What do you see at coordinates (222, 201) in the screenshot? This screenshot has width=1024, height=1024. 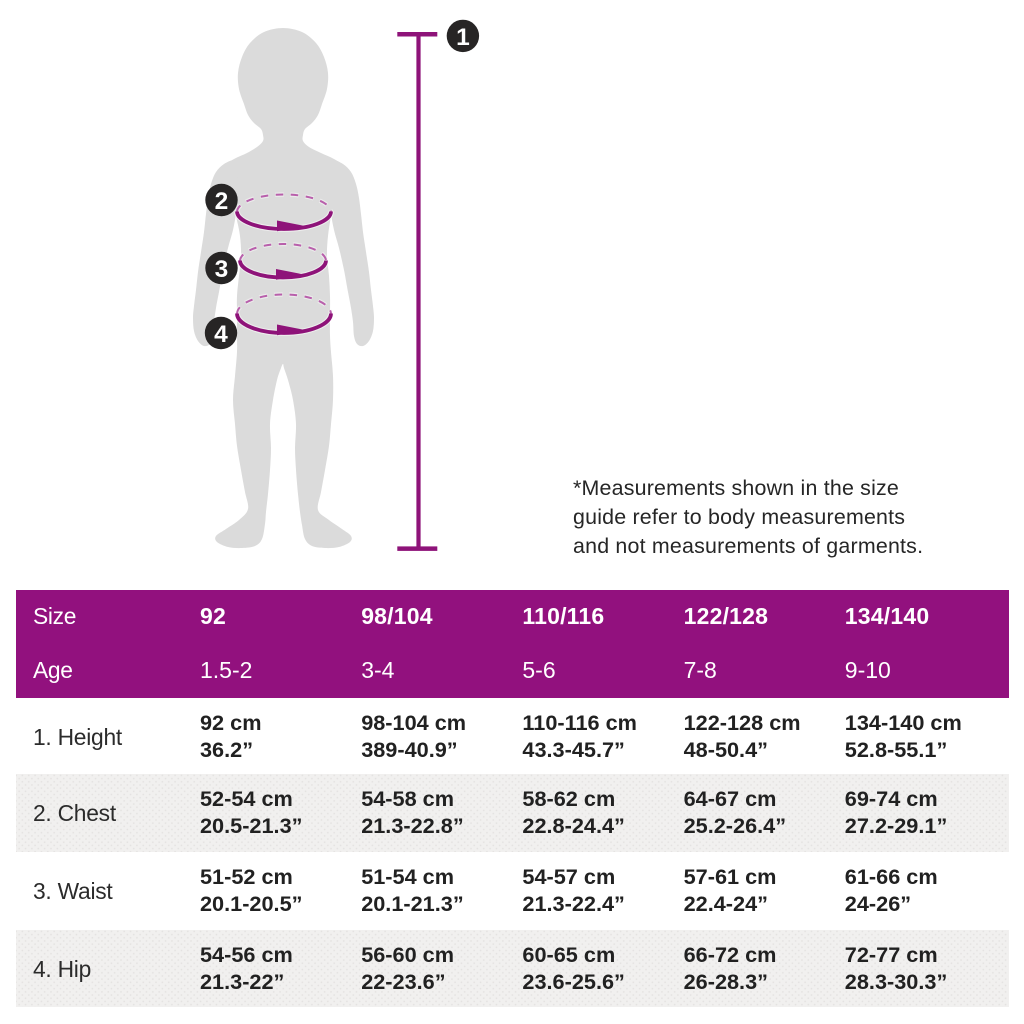 I see `svg-text: 2` at bounding box center [222, 201].